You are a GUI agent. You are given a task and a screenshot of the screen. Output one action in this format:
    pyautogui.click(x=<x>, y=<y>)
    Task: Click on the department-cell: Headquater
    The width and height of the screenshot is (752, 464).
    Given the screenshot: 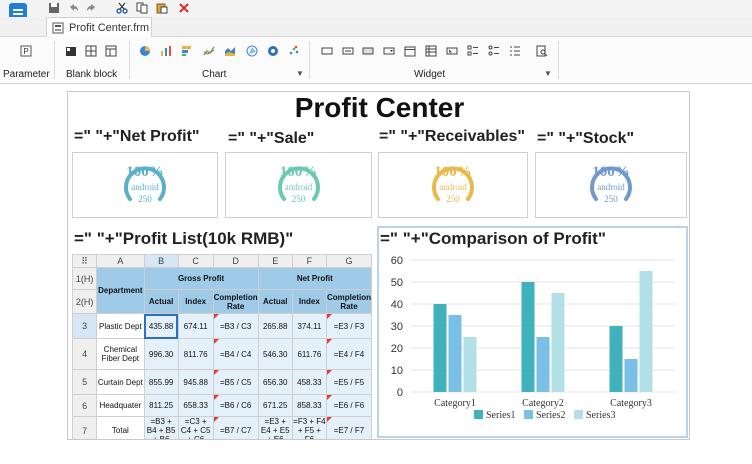 What is the action you would take?
    pyautogui.click(x=120, y=405)
    